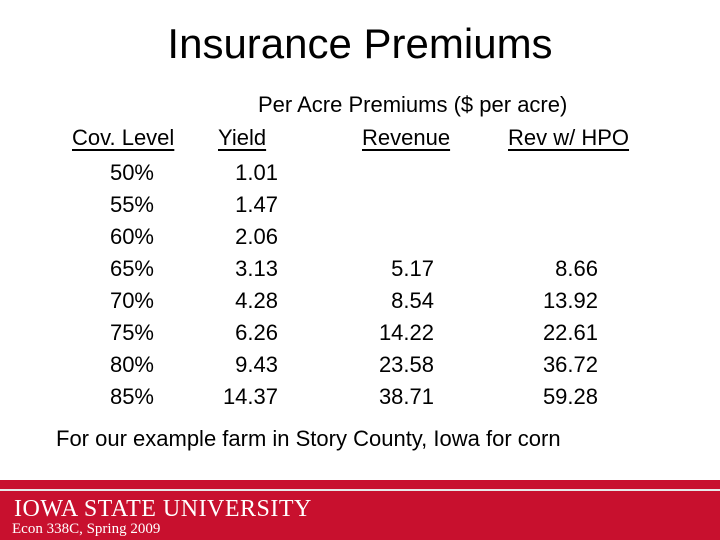 Image resolution: width=720 pixels, height=540 pixels. What do you see at coordinates (570, 332) in the screenshot?
I see `cell-revenue-hpo: 22.61` at bounding box center [570, 332].